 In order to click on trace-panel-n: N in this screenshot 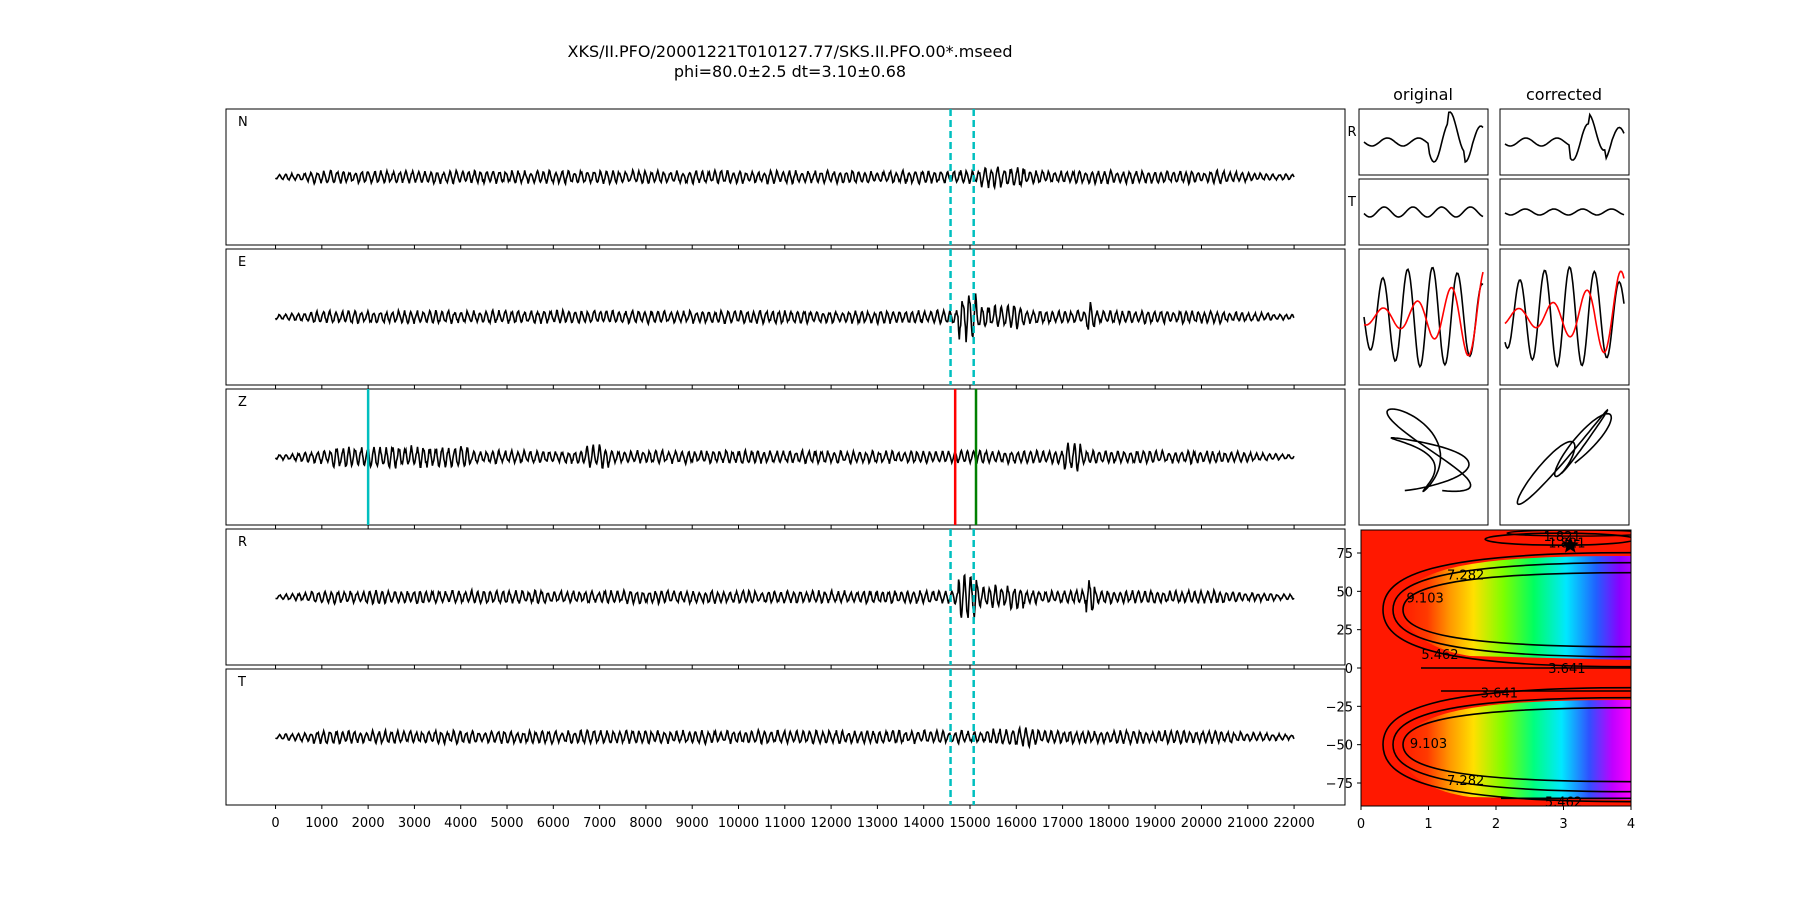, I will do `click(785, 178)`.